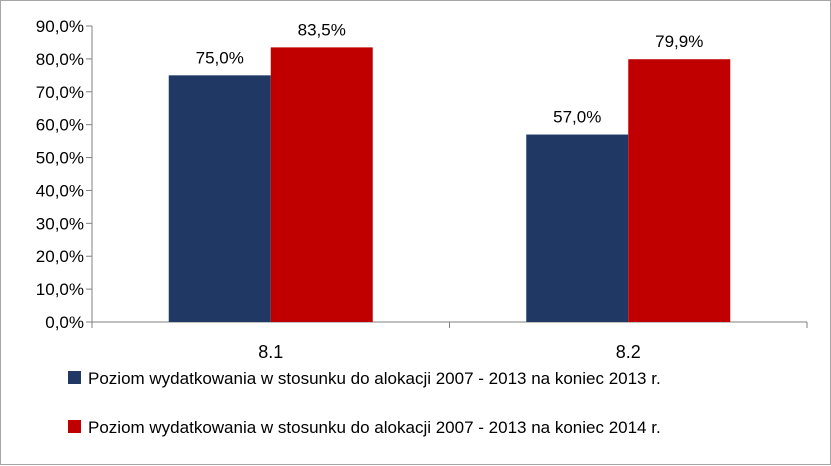  Describe the element at coordinates (60, 190) in the screenshot. I see `y-tick-label: 40,0%` at that location.